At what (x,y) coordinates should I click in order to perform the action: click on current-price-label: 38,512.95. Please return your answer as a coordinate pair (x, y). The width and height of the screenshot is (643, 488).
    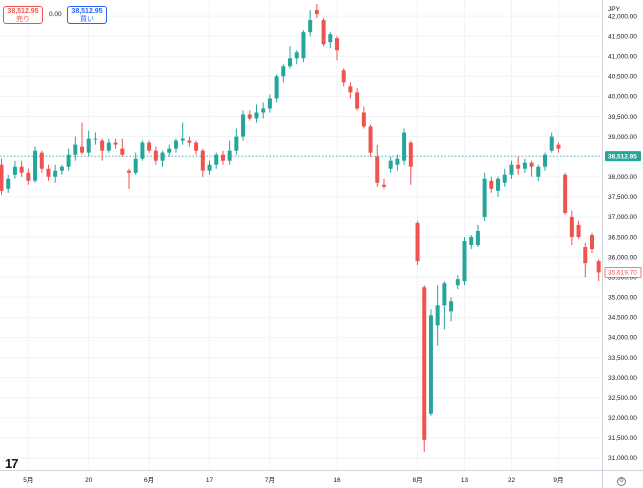
    Looking at the image, I should click on (622, 156).